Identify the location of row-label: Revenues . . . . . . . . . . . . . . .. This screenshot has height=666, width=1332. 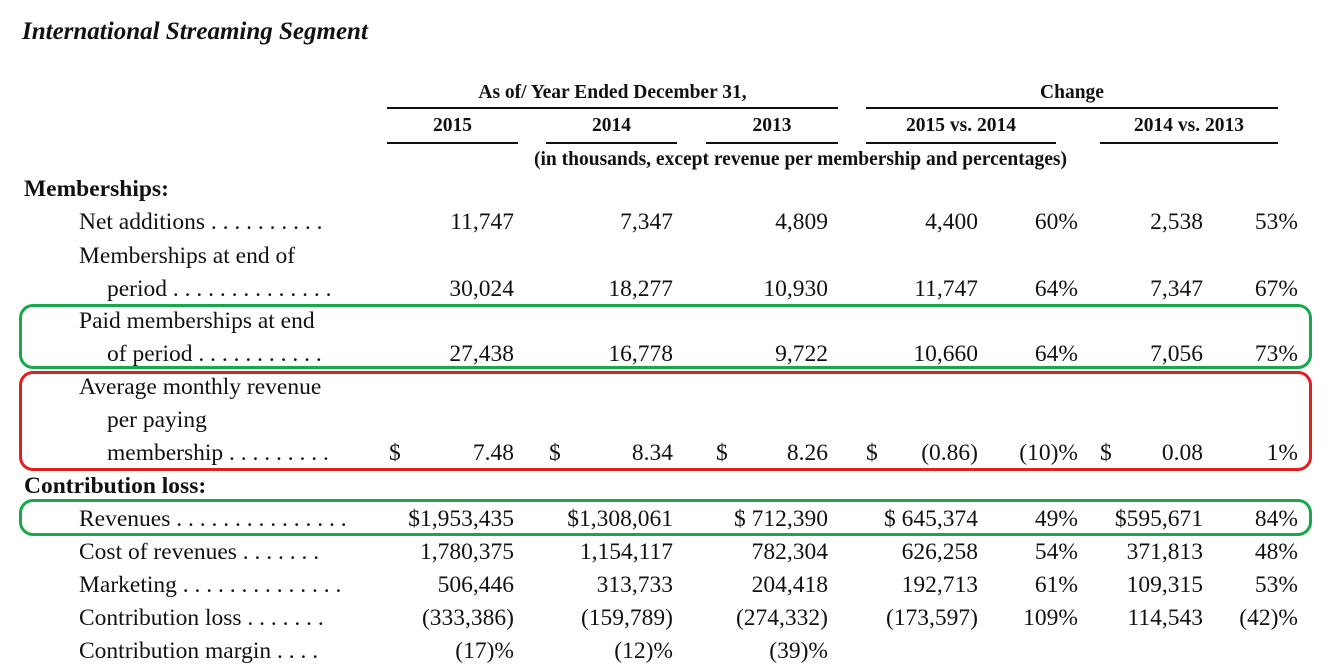
(213, 519).